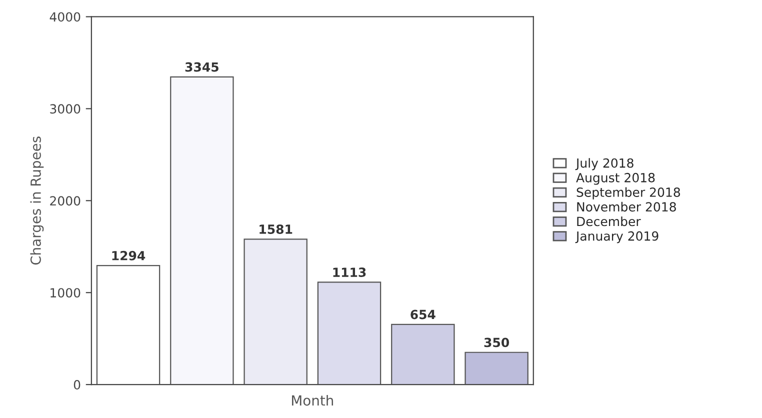 This screenshot has height=418, width=762. Describe the element at coordinates (626, 207) in the screenshot. I see `legend-label: November 2018` at that location.